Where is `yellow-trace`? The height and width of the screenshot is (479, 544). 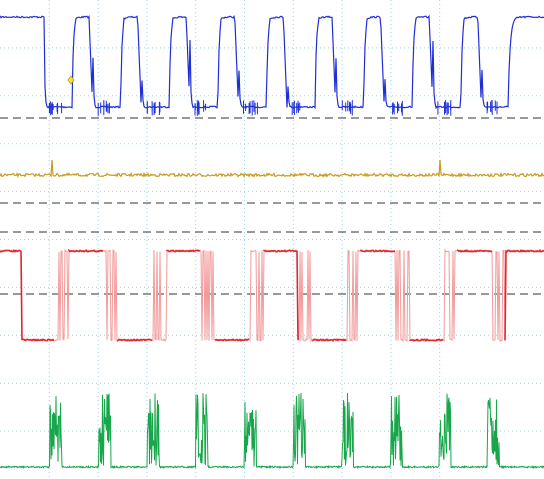 yellow-trace is located at coordinates (272, 169).